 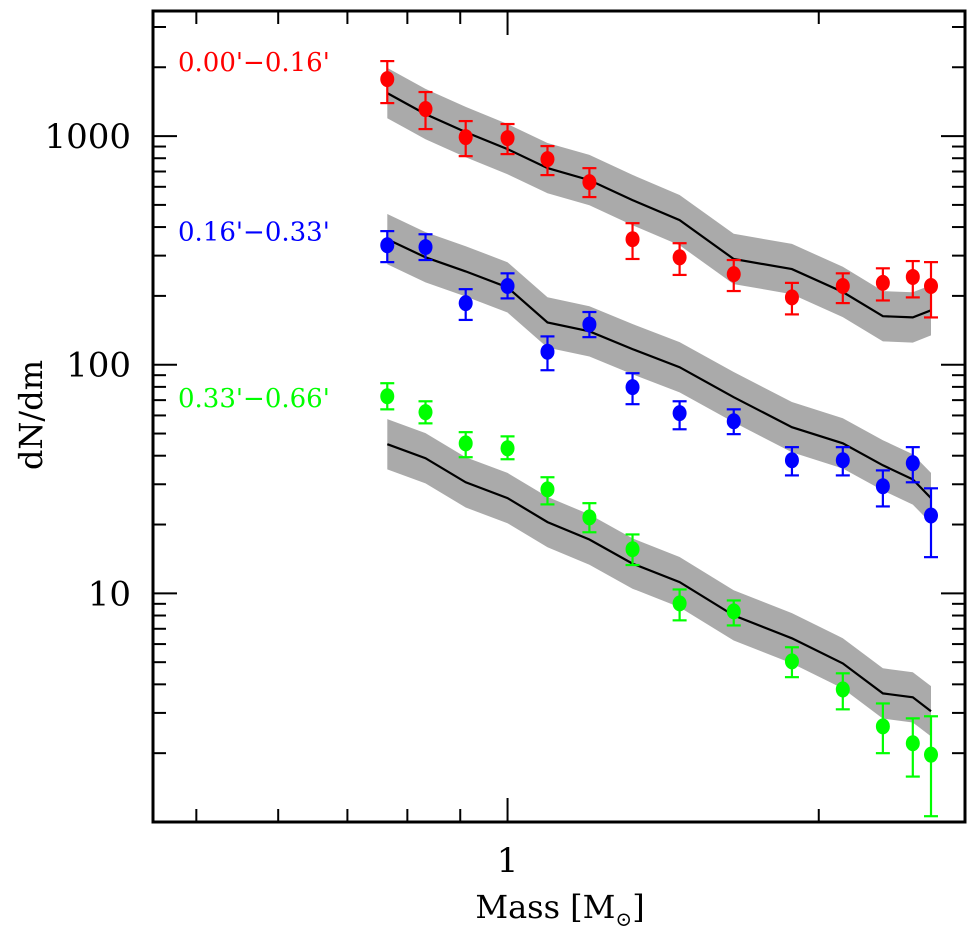 What do you see at coordinates (638, 907) in the screenshot?
I see `x-axis-title-close: ]` at bounding box center [638, 907].